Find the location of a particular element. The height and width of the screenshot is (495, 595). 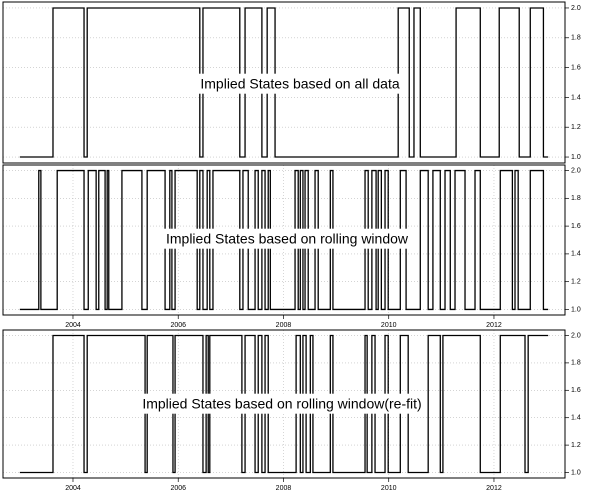

annotation: Implied States based on all data is located at coordinates (299, 84).